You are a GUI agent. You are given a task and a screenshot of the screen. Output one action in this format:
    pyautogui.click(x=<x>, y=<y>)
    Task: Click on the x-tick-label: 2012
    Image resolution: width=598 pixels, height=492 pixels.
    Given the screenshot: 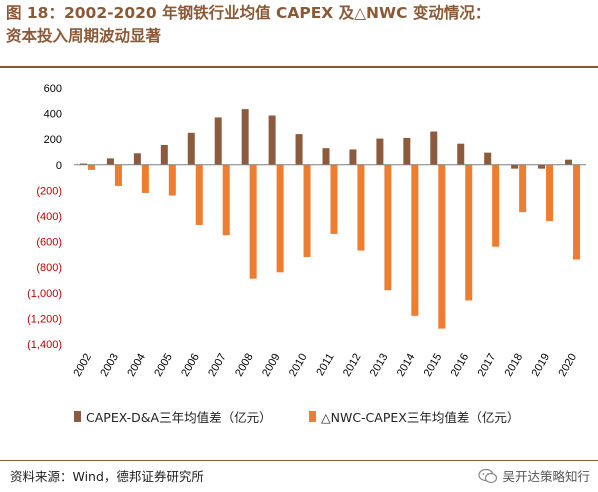 What is the action you would take?
    pyautogui.click(x=352, y=365)
    